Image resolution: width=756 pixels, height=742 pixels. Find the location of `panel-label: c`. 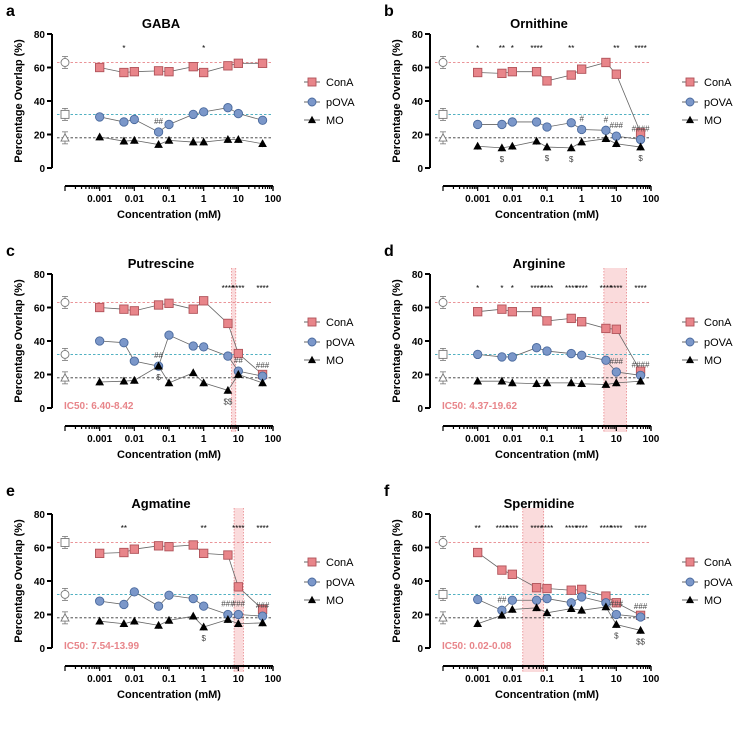

panel-label: c is located at coordinates (10, 251).